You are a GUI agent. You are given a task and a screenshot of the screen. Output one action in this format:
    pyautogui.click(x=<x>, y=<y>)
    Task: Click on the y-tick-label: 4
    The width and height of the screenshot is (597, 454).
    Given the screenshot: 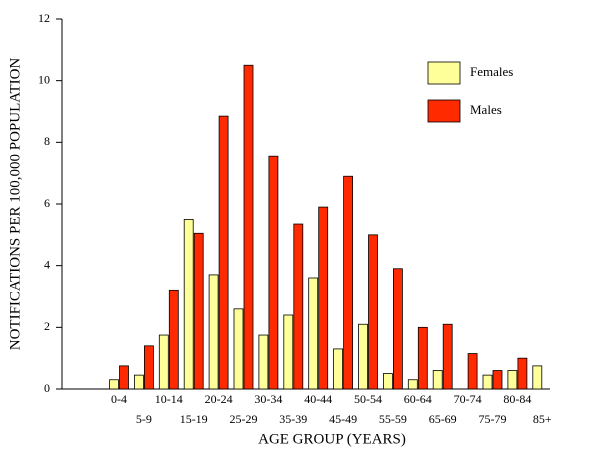 What is the action you would take?
    pyautogui.click(x=47, y=264)
    